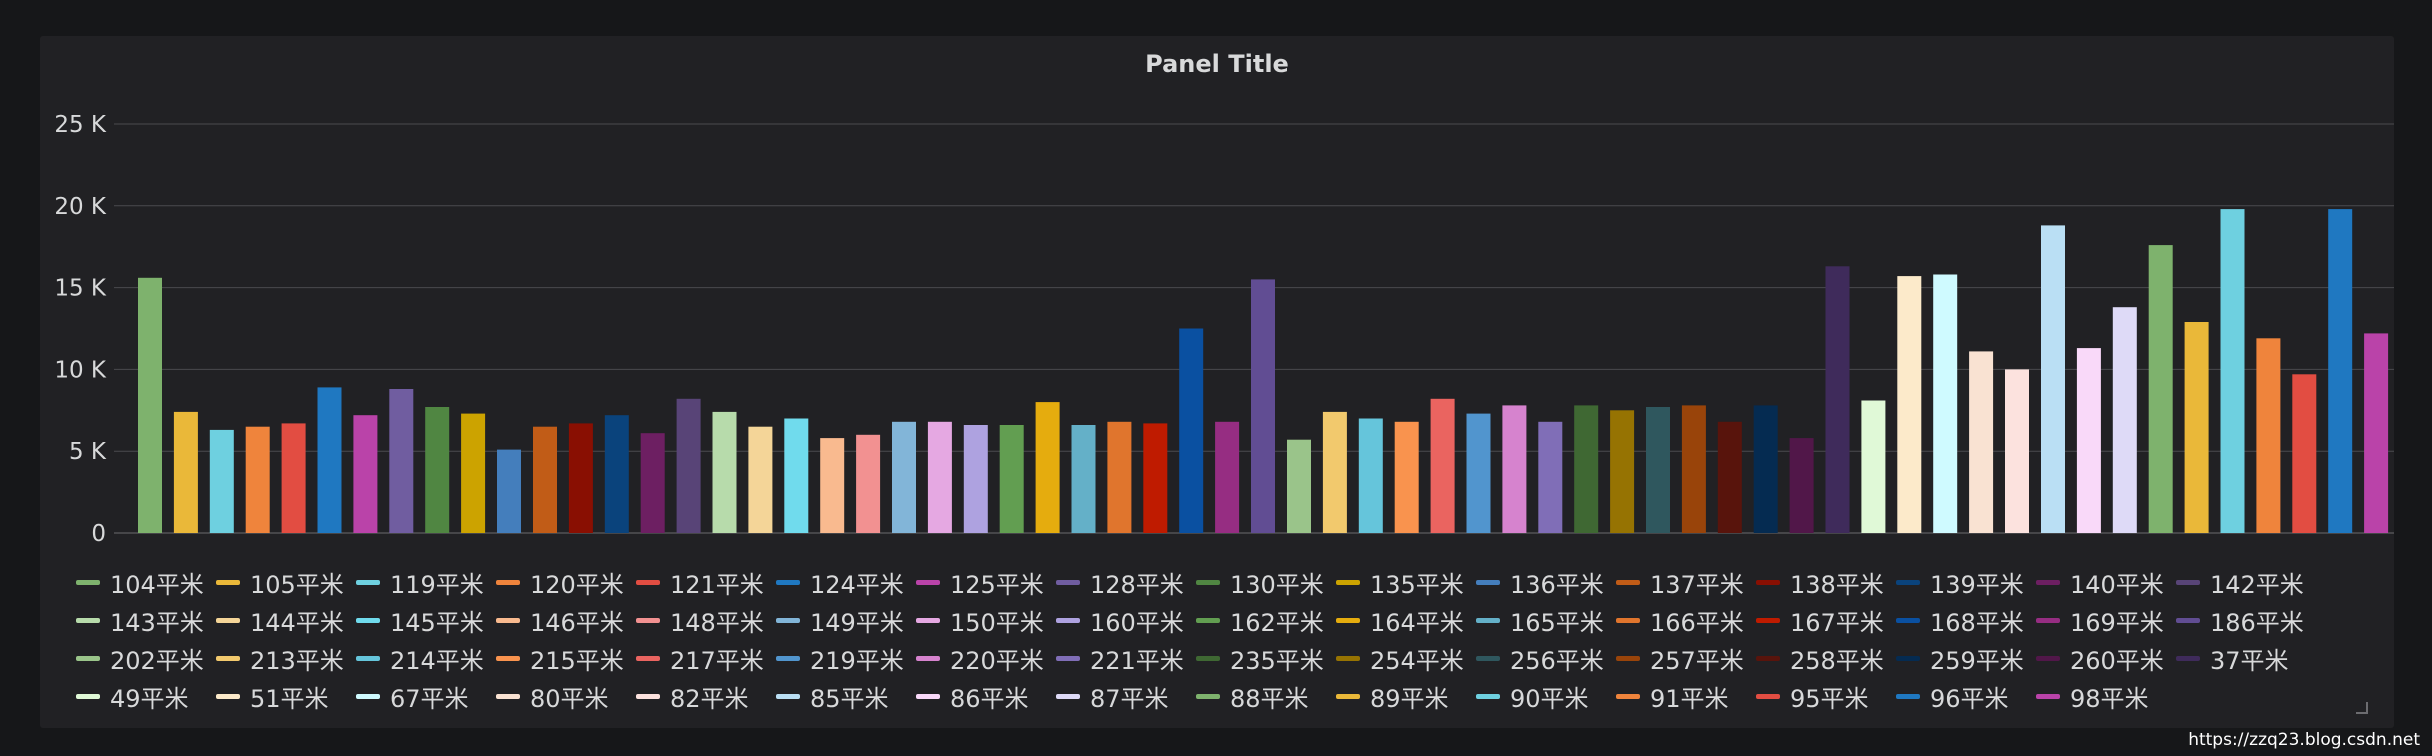  What do you see at coordinates (1217, 64) in the screenshot?
I see `panel-title: Panel Title` at bounding box center [1217, 64].